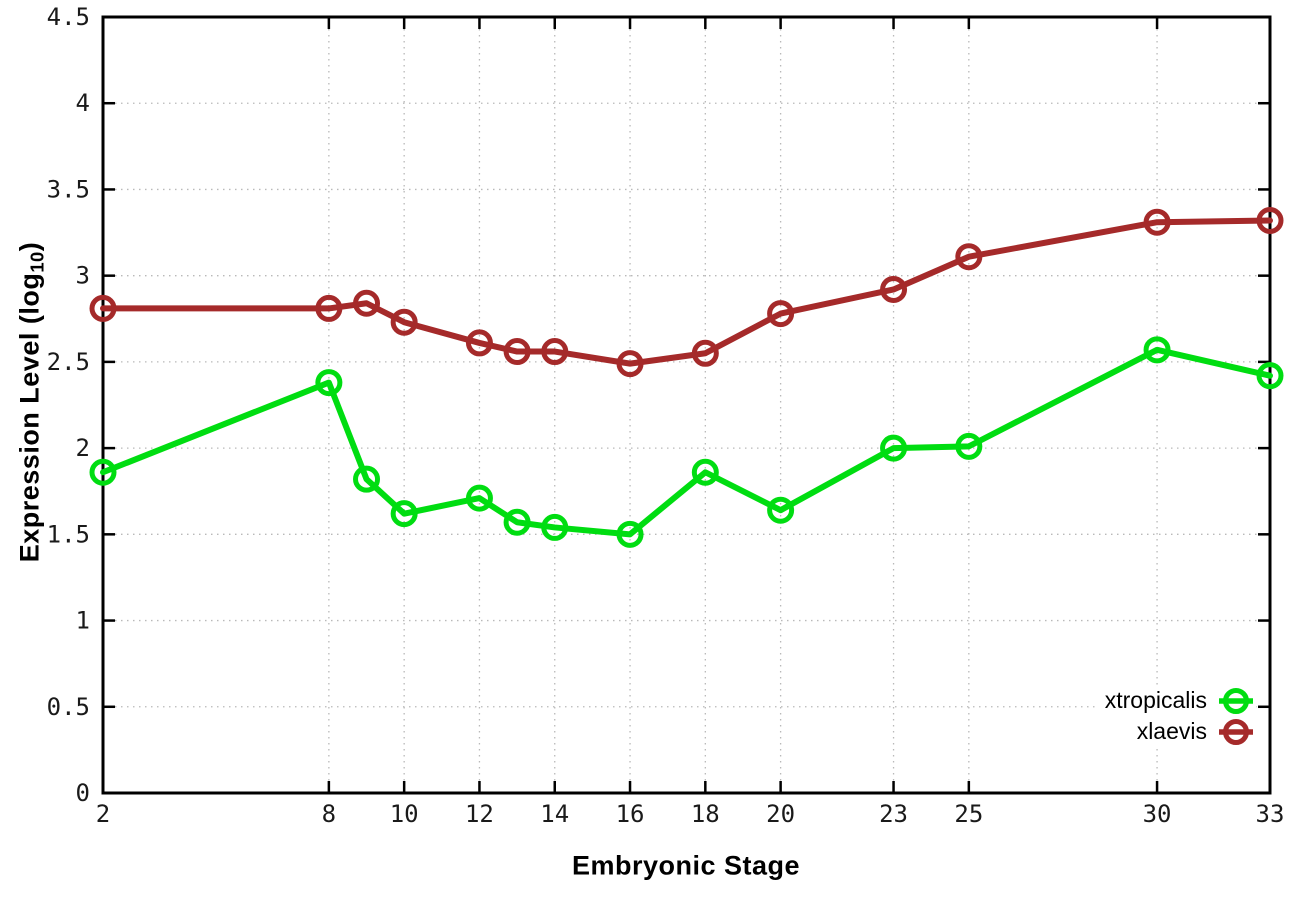  Describe the element at coordinates (479, 814) in the screenshot. I see `svg-text: 12` at that location.